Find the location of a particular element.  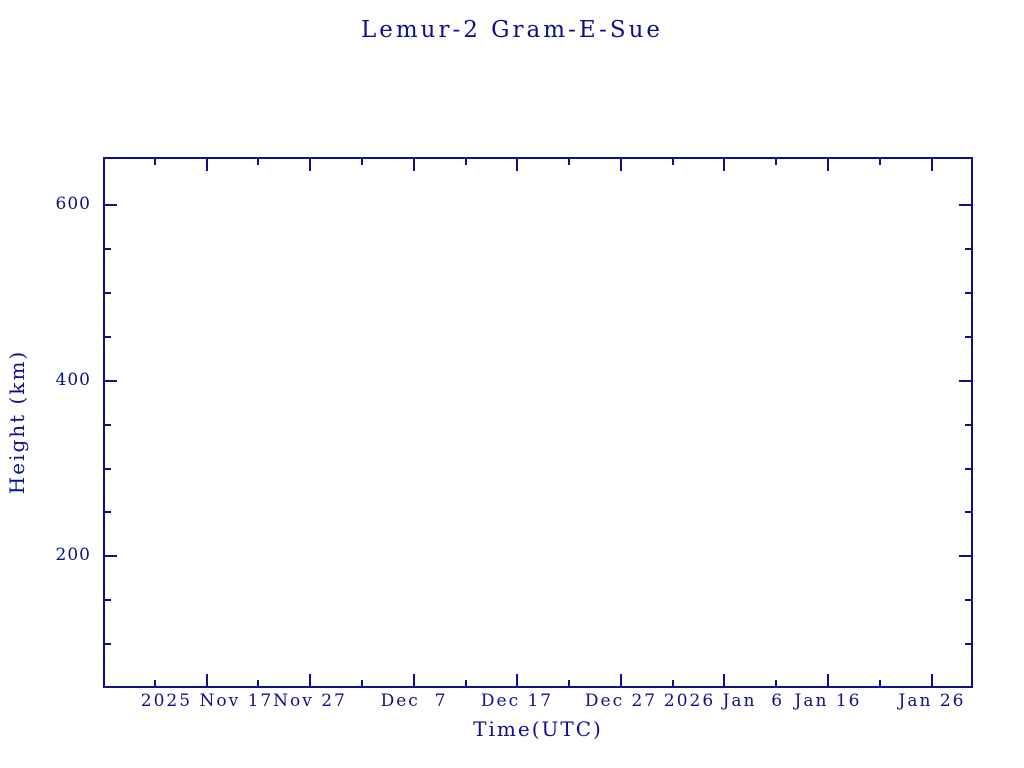

x-axis-title: Time(UTC) is located at coordinates (538, 729).